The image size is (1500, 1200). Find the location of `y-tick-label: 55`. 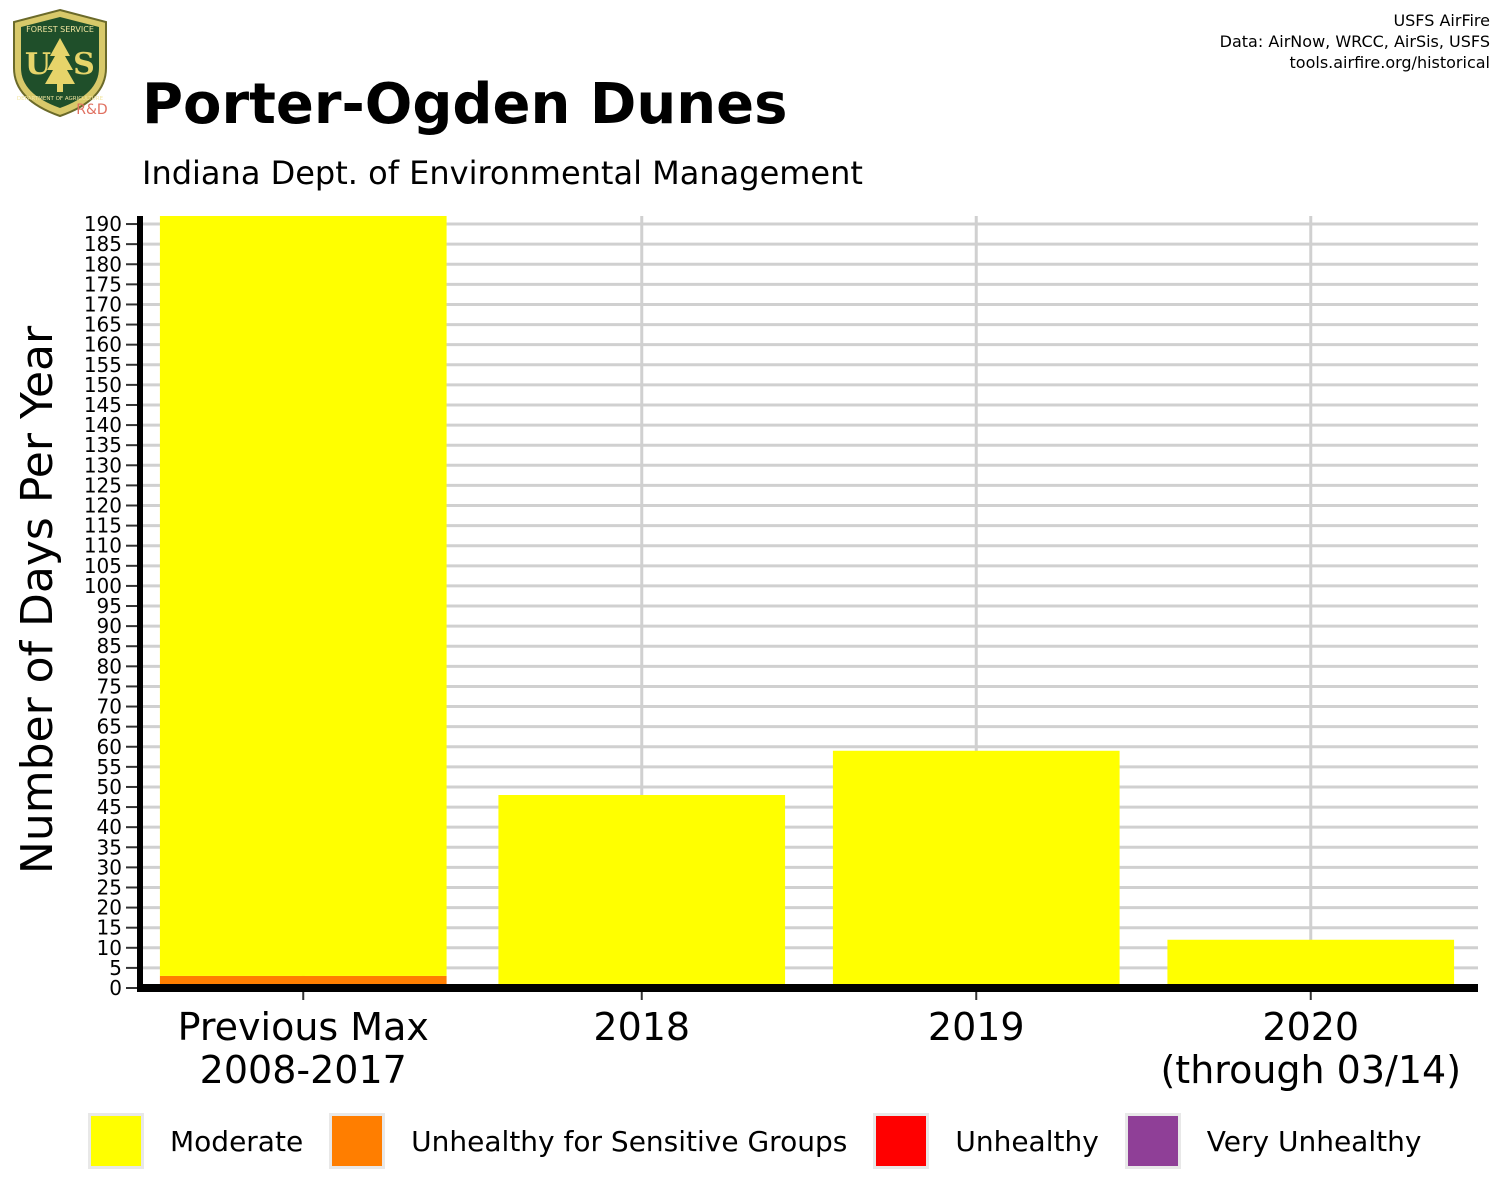

y-tick-label: 55 is located at coordinates (109, 767).